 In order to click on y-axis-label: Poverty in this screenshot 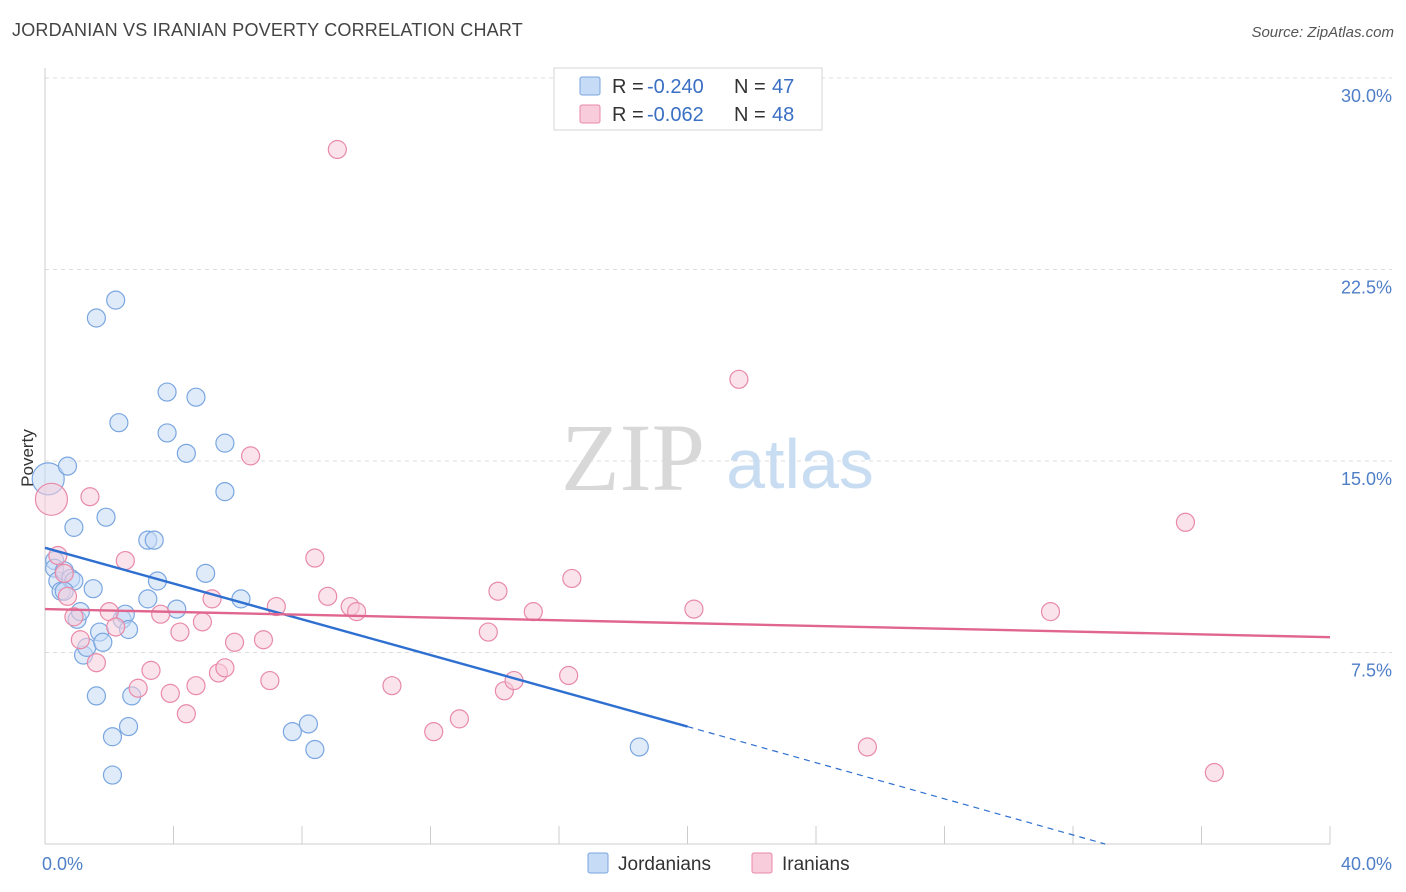, I will do `click(27, 458)`.